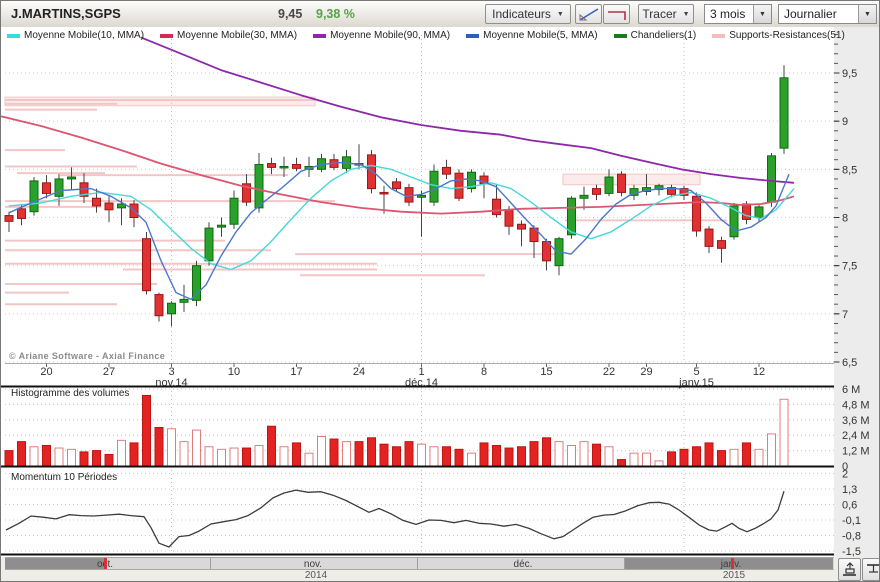 Image resolution: width=880 pixels, height=582 pixels. I want to click on merge-panel-button, so click(849, 569).